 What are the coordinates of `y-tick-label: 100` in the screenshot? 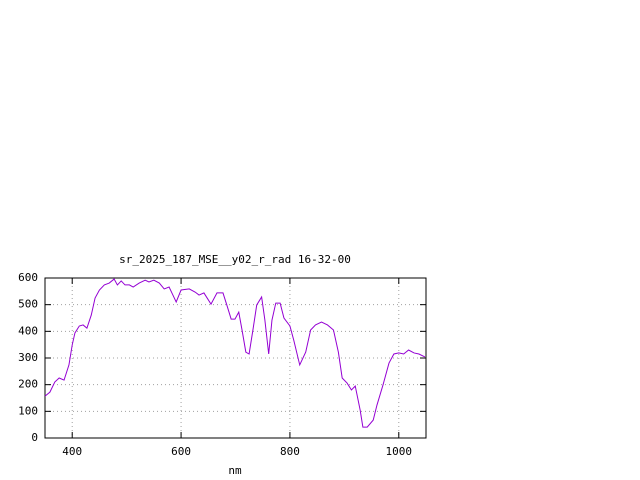 It's located at (28, 410).